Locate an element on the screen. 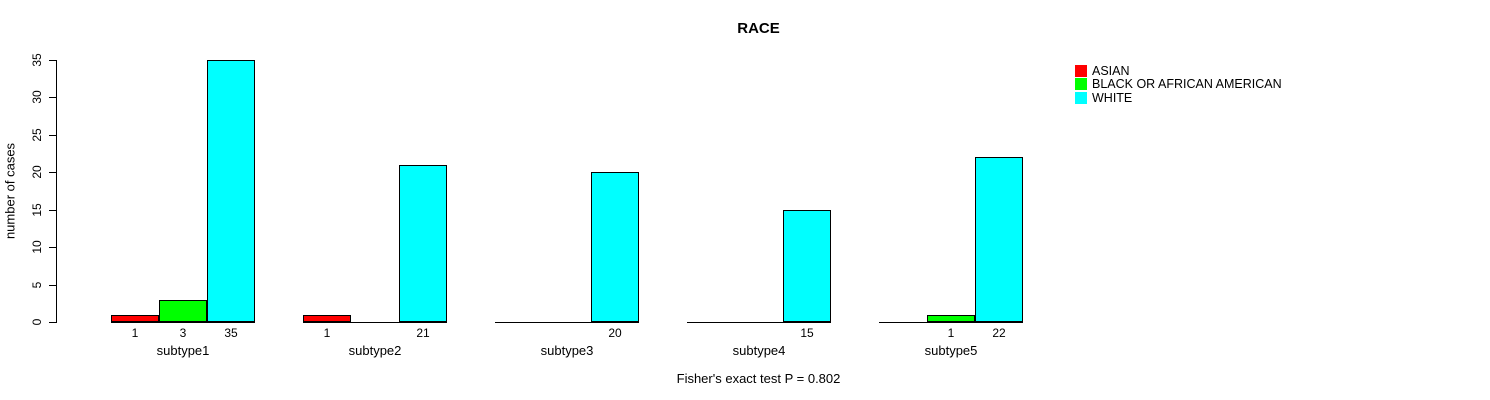  bar-value-label: 3 is located at coordinates (183, 333).